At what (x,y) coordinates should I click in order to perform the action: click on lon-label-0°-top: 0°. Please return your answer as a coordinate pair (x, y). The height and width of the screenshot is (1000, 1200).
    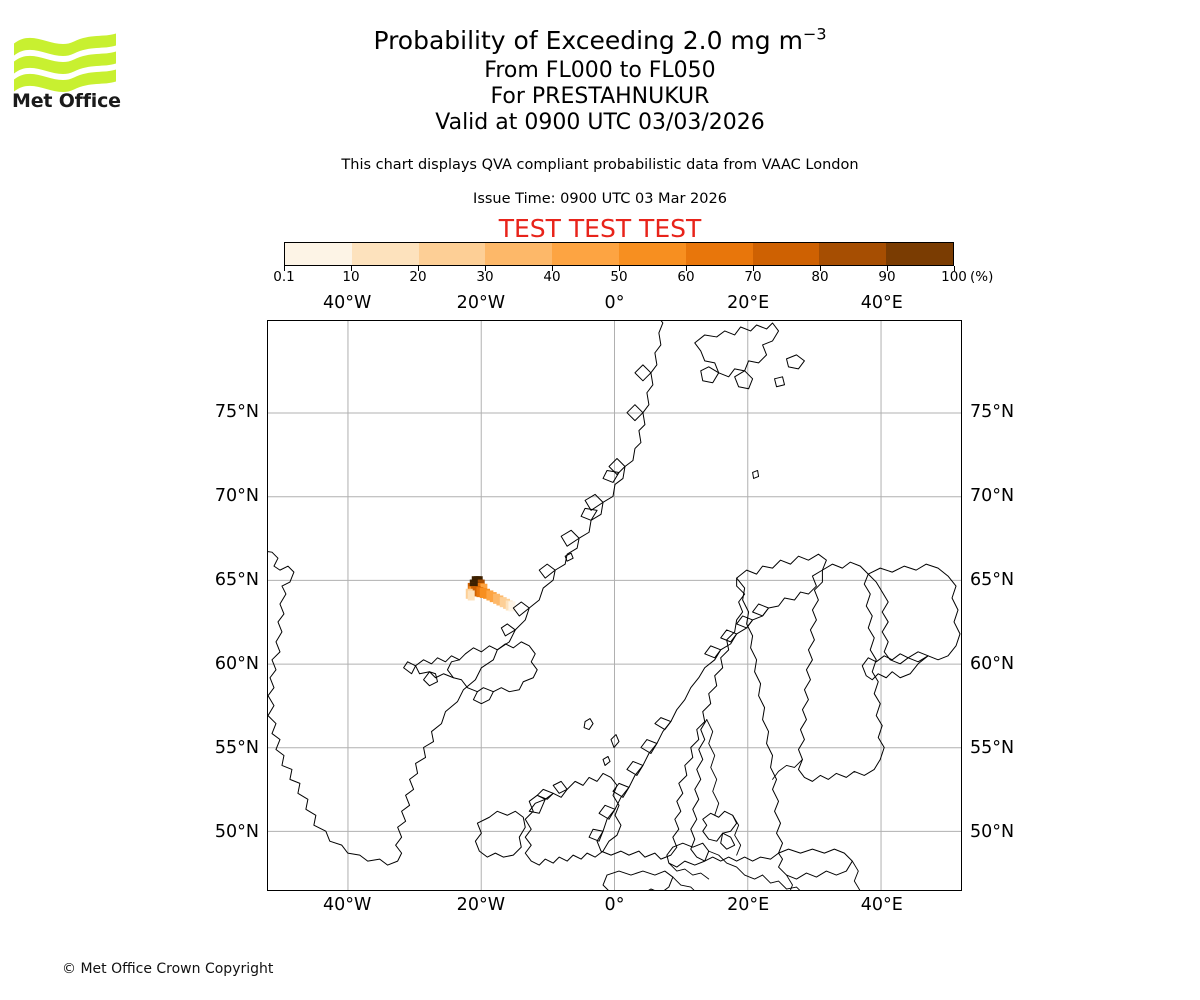
    Looking at the image, I should click on (614, 303).